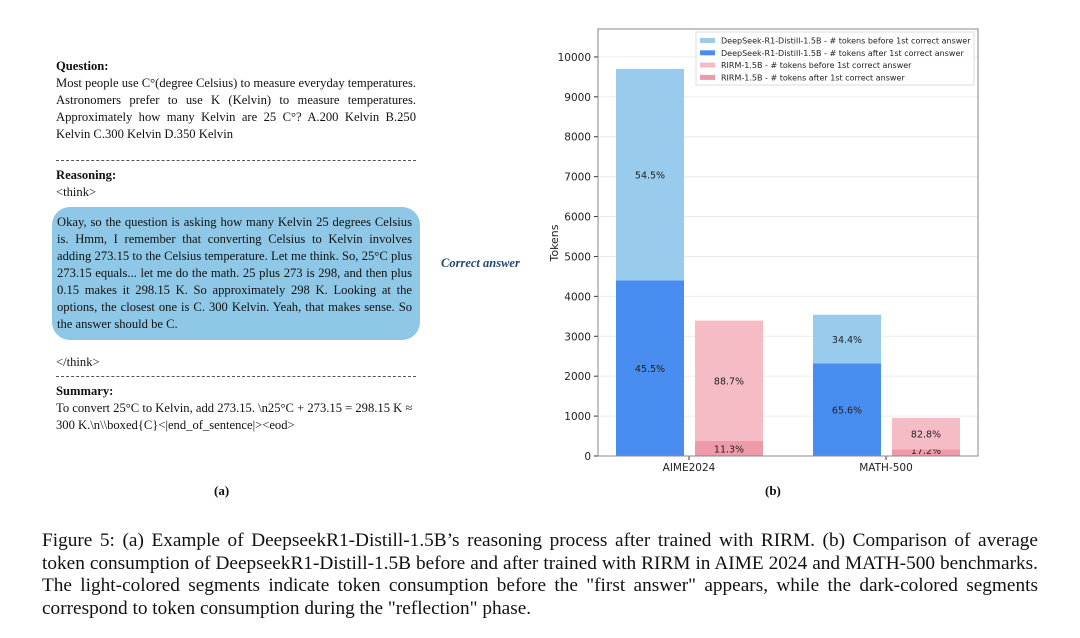 Image resolution: width=1080 pixels, height=638 pixels. What do you see at coordinates (577, 377) in the screenshot?
I see `y-tick-label: 2000` at bounding box center [577, 377].